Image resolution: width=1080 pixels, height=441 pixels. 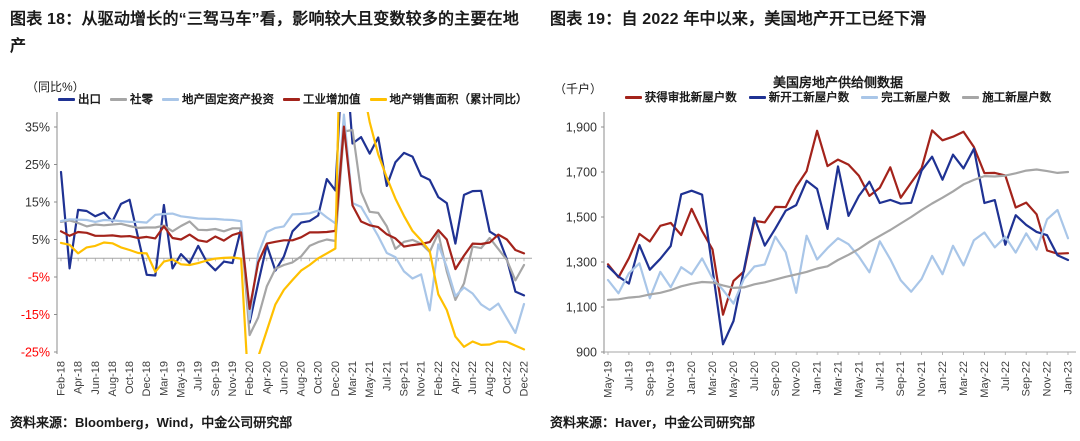 What do you see at coordinates (37, 165) in the screenshot?
I see `y-tick-label: 25%` at bounding box center [37, 165].